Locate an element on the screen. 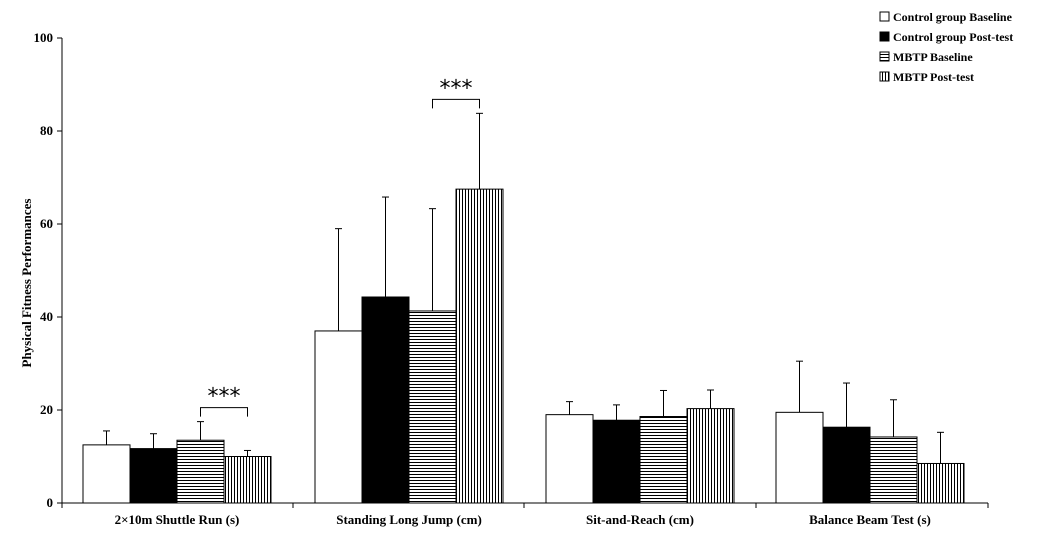  y-tick-label: 80 is located at coordinates (46, 130).